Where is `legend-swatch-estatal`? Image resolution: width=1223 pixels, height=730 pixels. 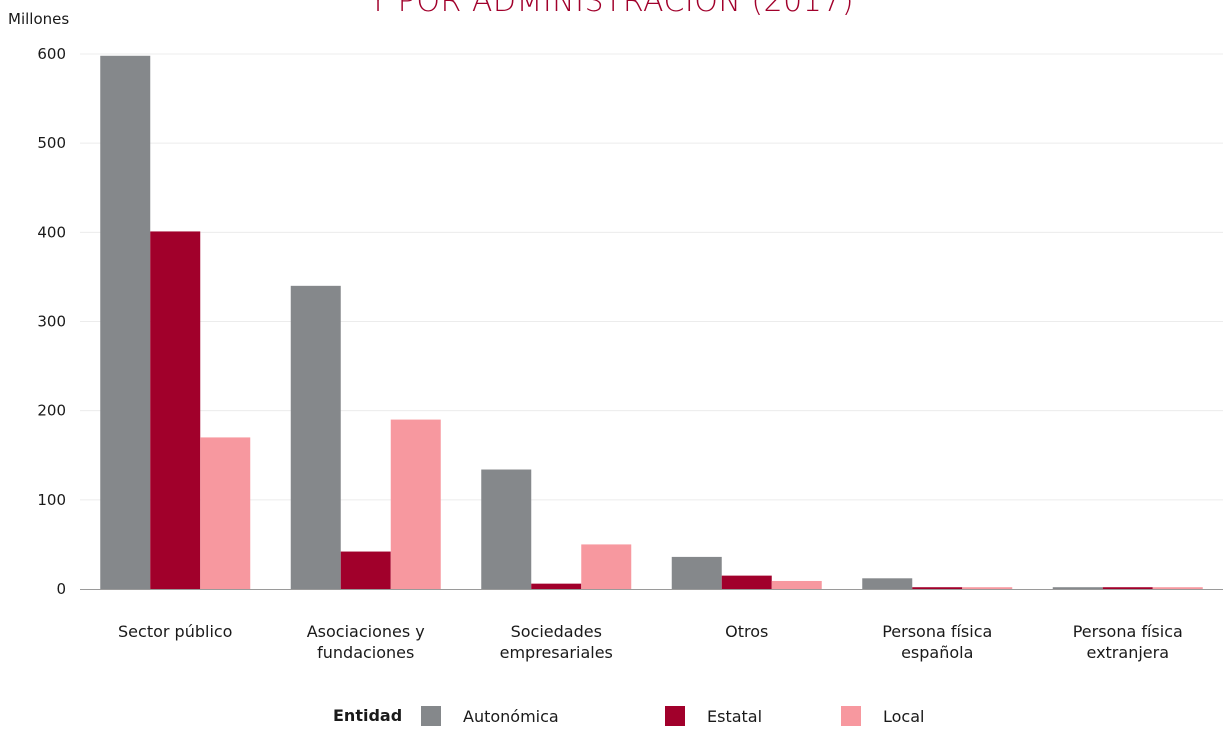 legend-swatch-estatal is located at coordinates (675, 716).